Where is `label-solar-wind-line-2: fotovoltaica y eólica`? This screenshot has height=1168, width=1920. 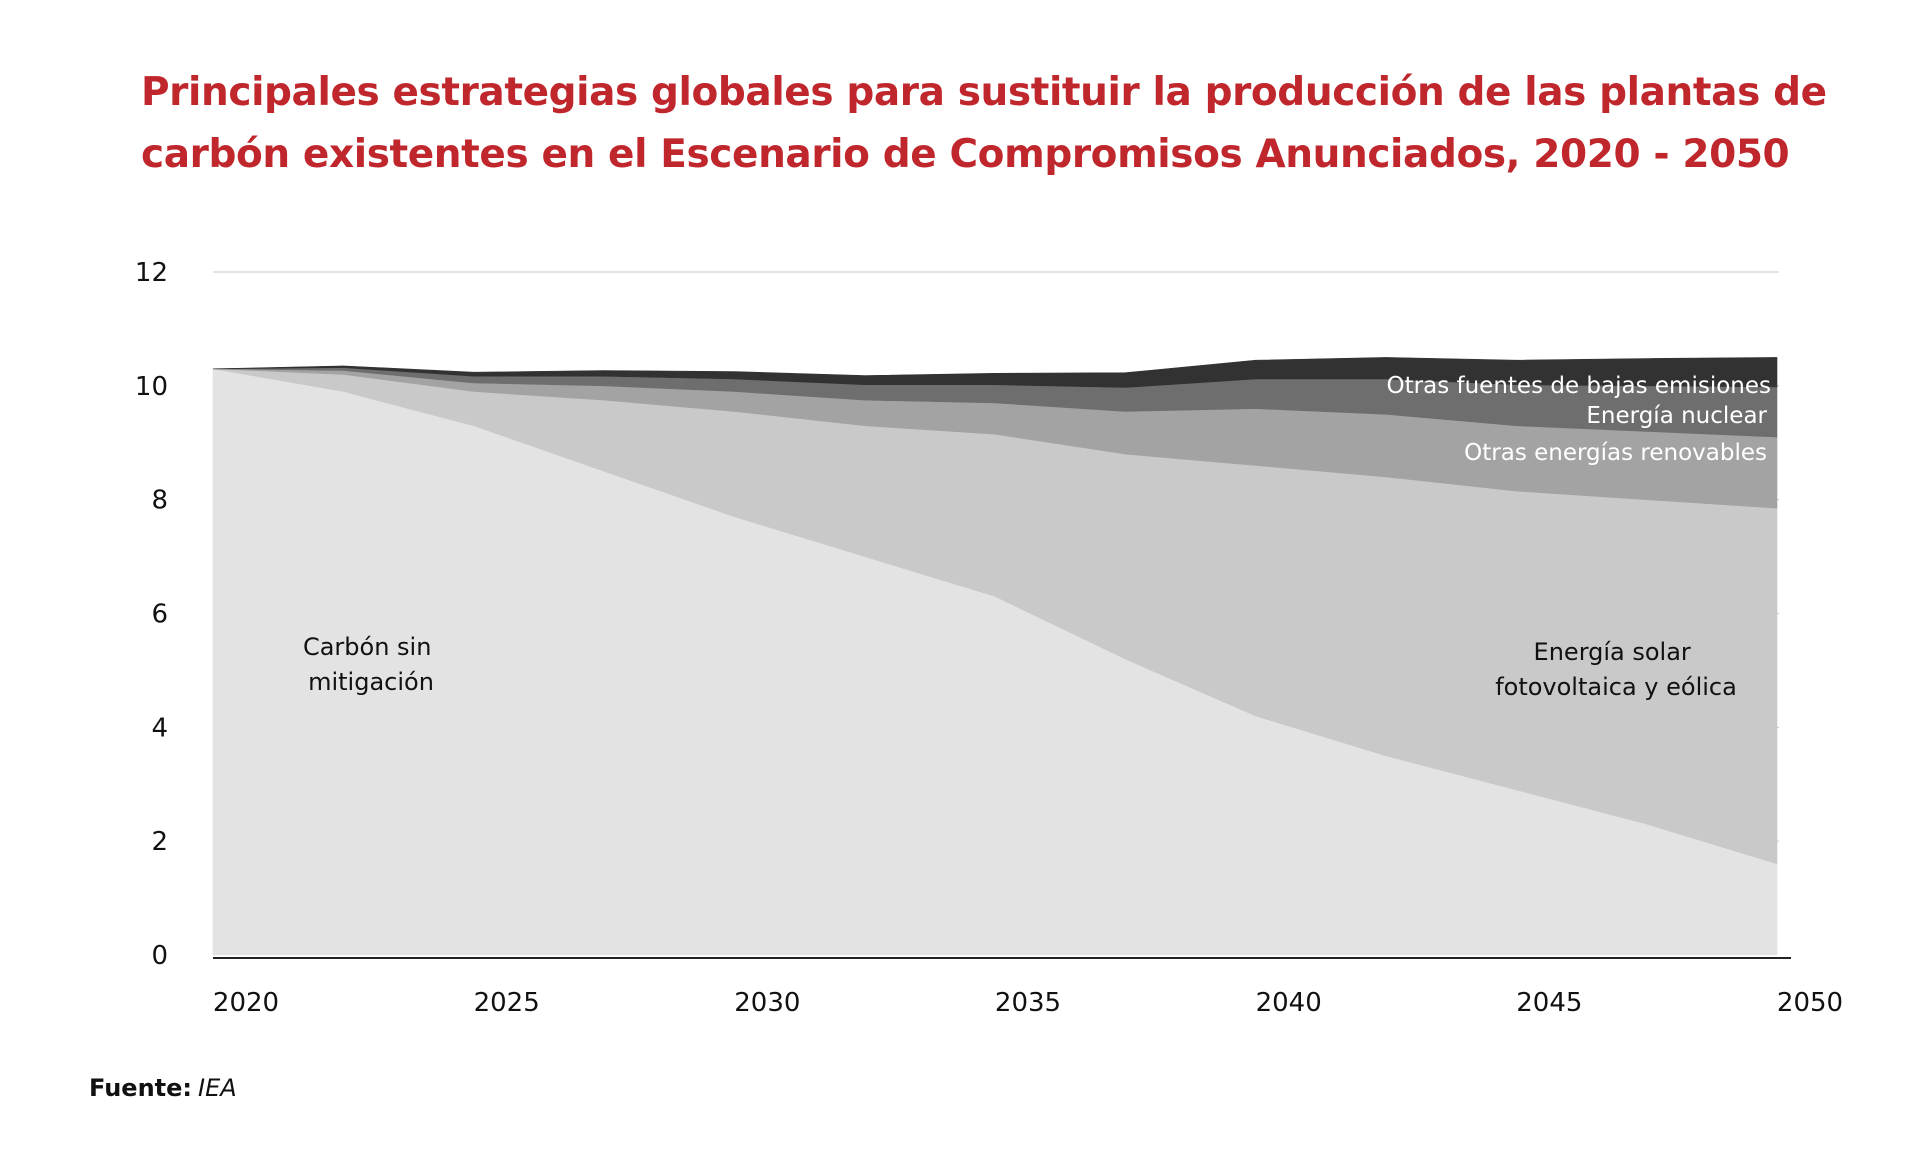
label-solar-wind-line-2: fotovoltaica y eólica is located at coordinates (1616, 687).